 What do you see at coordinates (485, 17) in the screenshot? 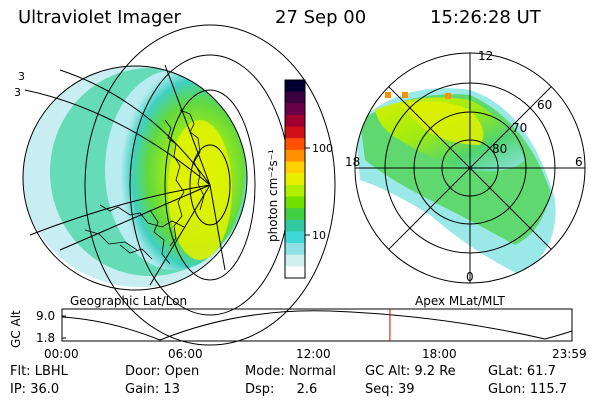
I see `time-label: 15:26:28 UT` at bounding box center [485, 17].